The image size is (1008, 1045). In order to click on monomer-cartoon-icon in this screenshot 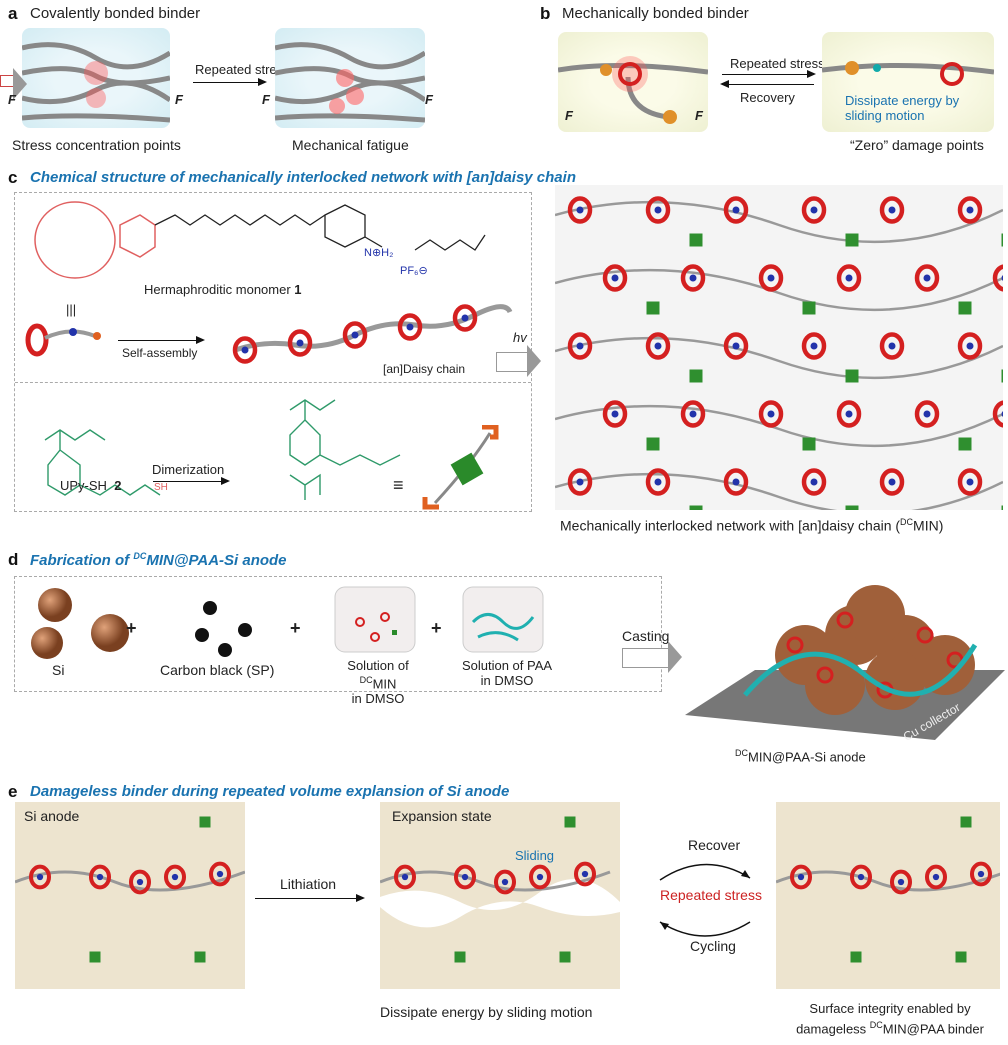, I will do `click(63, 340)`.